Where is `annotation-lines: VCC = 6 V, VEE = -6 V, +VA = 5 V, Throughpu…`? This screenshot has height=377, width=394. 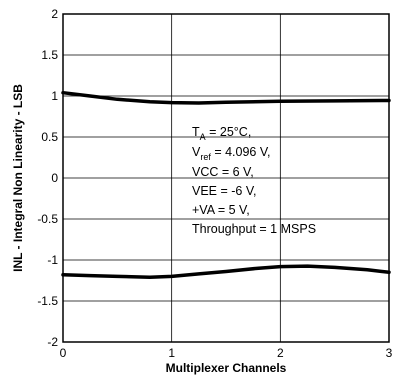
annotation-lines: VCC = 6 V, VEE = -6 V, +VA = 5 V, Throughpu… is located at coordinates (254, 200).